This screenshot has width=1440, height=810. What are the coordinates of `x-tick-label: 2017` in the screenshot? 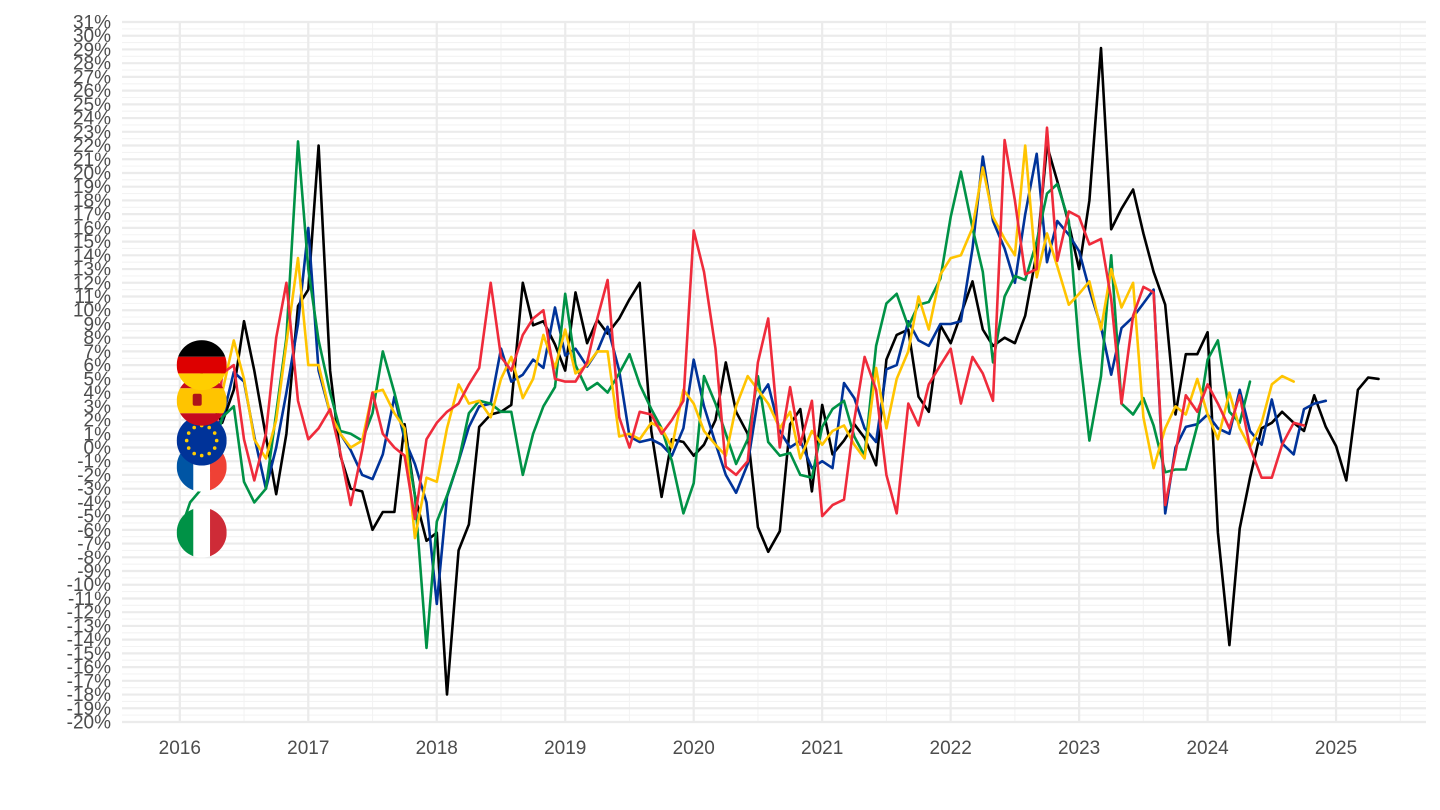 It's located at (308, 748).